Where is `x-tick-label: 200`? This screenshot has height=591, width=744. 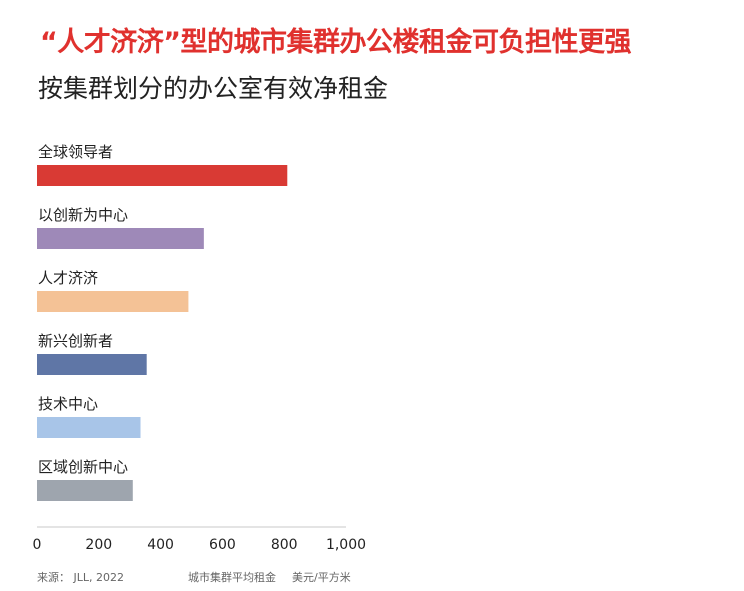
x-tick-label: 200 is located at coordinates (98, 545).